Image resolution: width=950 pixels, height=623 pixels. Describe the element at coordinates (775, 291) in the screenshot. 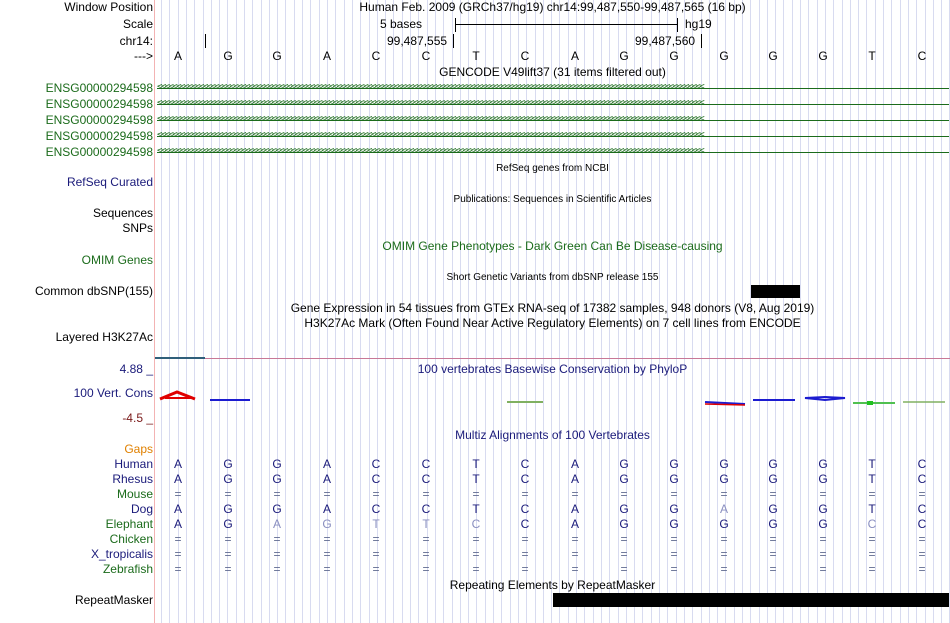

I see `dbsnp-variant-feature` at that location.